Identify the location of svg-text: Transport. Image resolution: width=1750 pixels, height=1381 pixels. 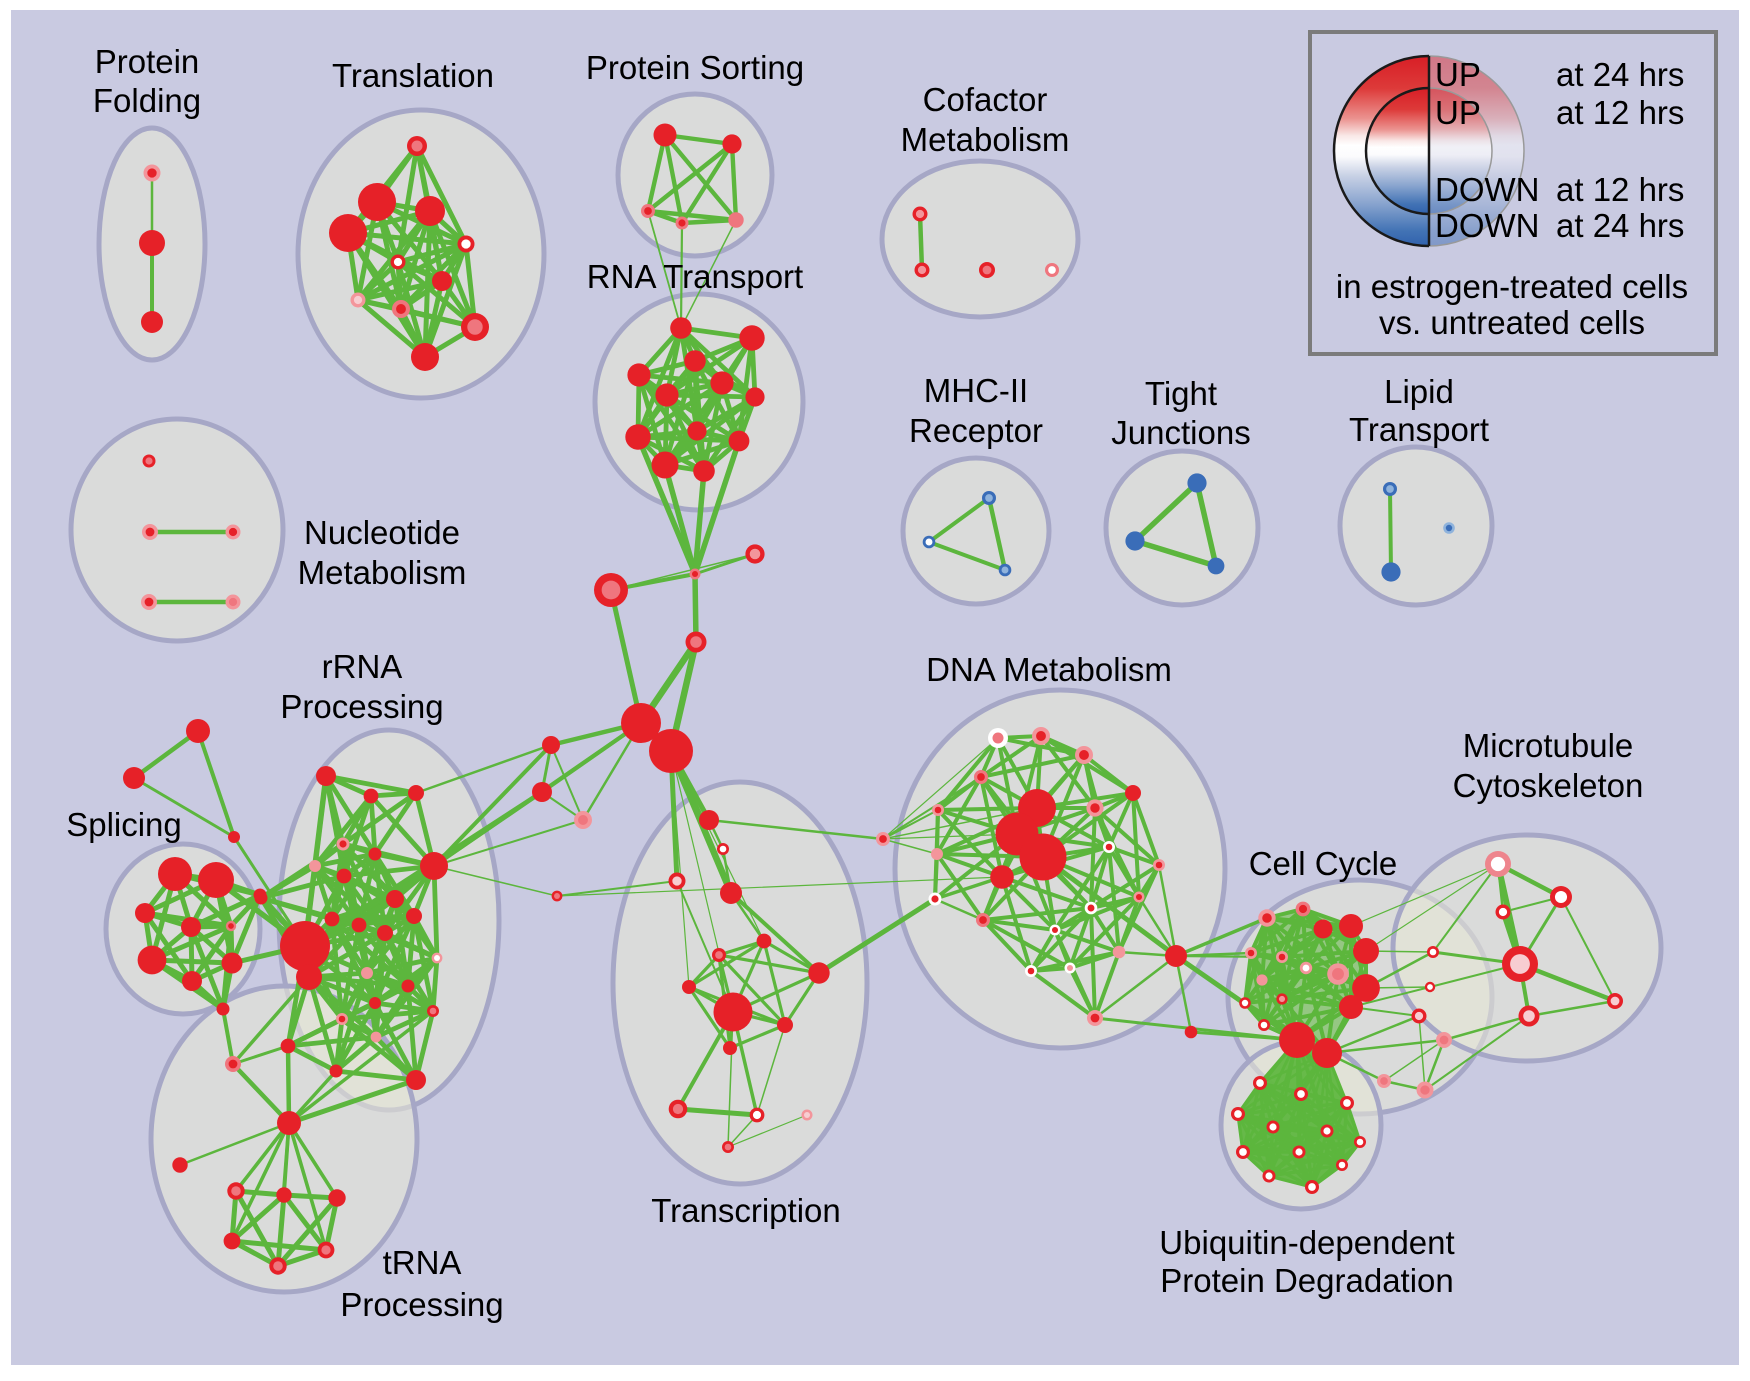
(1419, 429).